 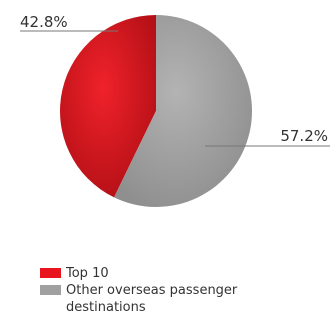 I want to click on legend-swatch-grey, so click(x=50, y=290).